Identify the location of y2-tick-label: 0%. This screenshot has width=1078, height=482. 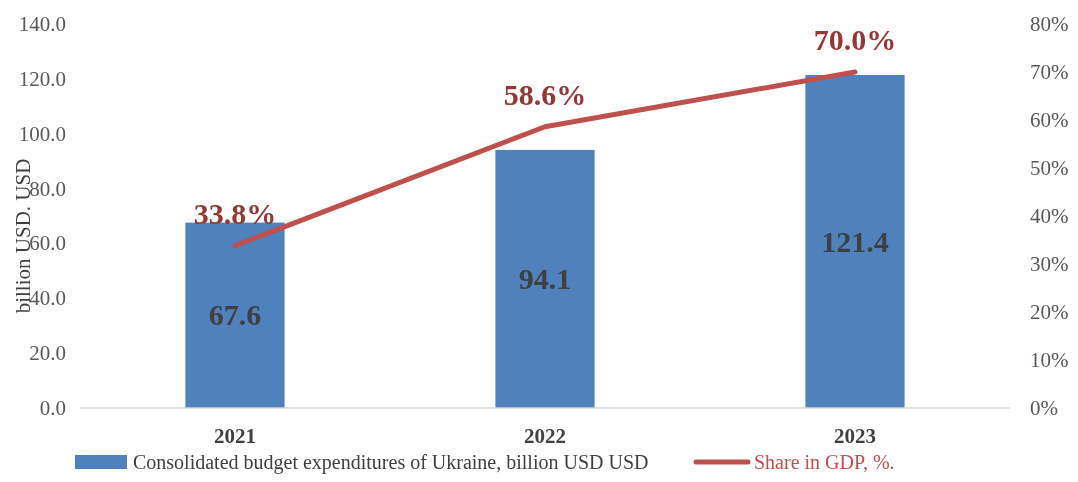
(1044, 408).